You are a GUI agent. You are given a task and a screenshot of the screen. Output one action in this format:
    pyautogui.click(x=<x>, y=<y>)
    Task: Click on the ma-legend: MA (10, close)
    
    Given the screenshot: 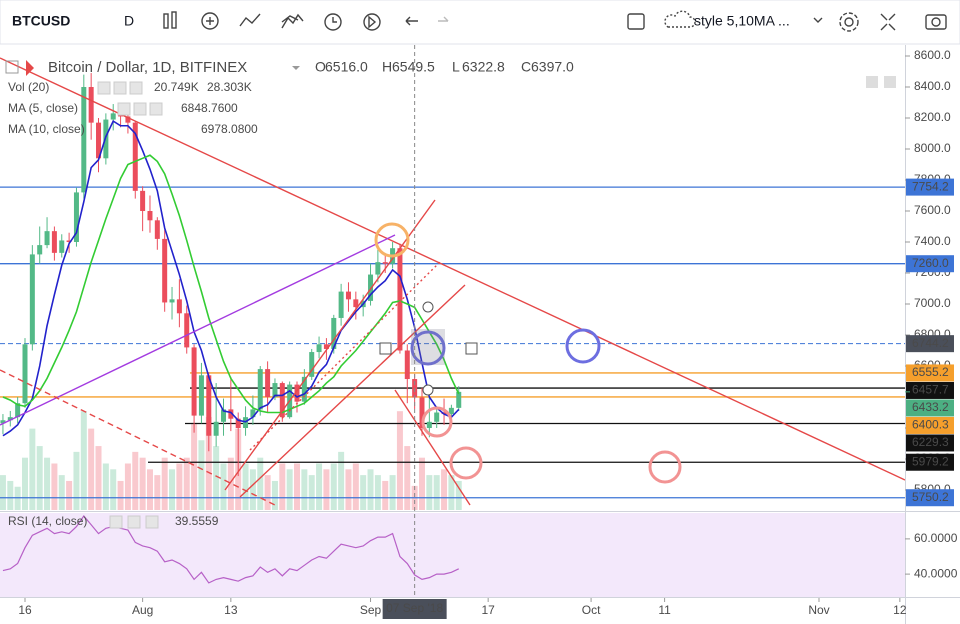 What is the action you would take?
    pyautogui.click(x=46, y=129)
    